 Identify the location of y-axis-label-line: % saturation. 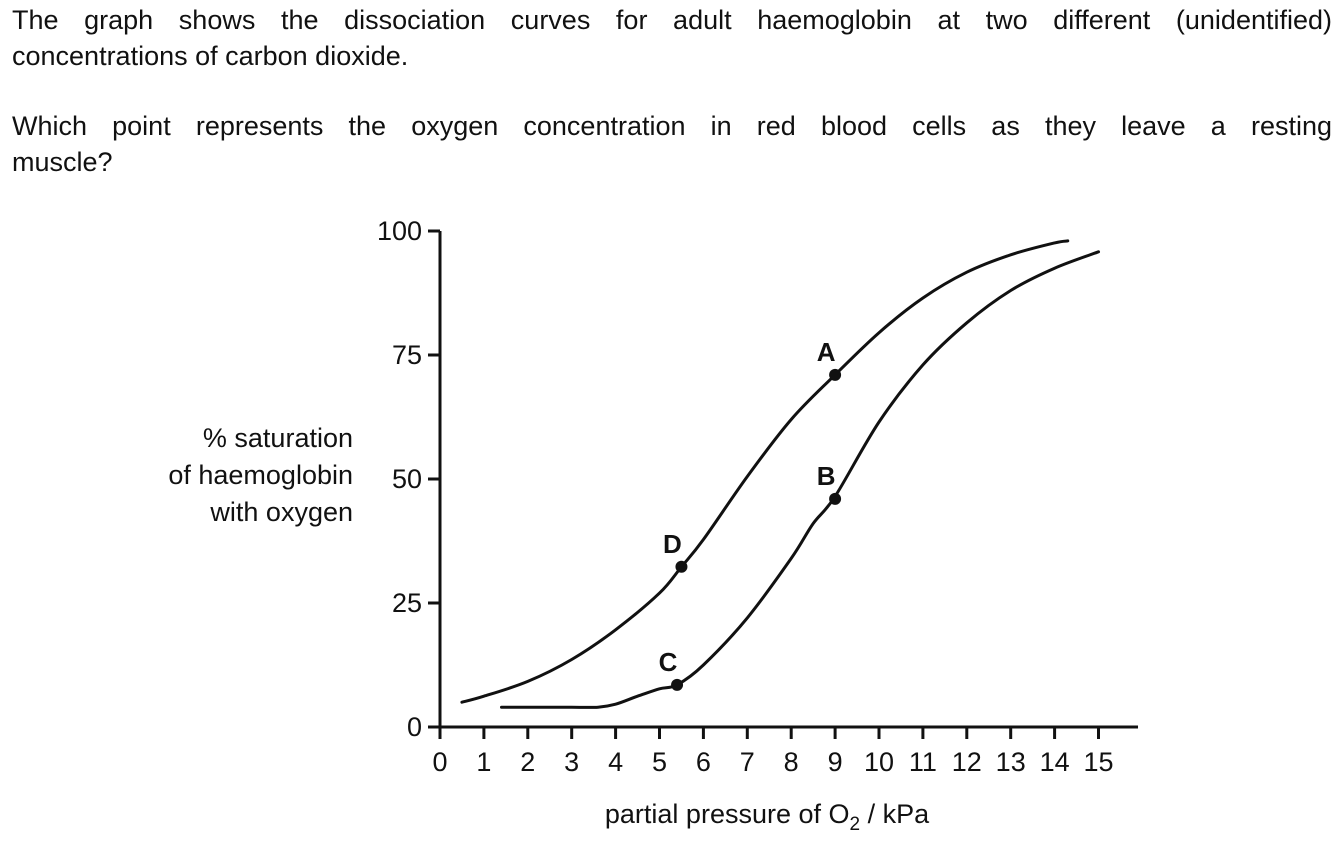
(278, 438).